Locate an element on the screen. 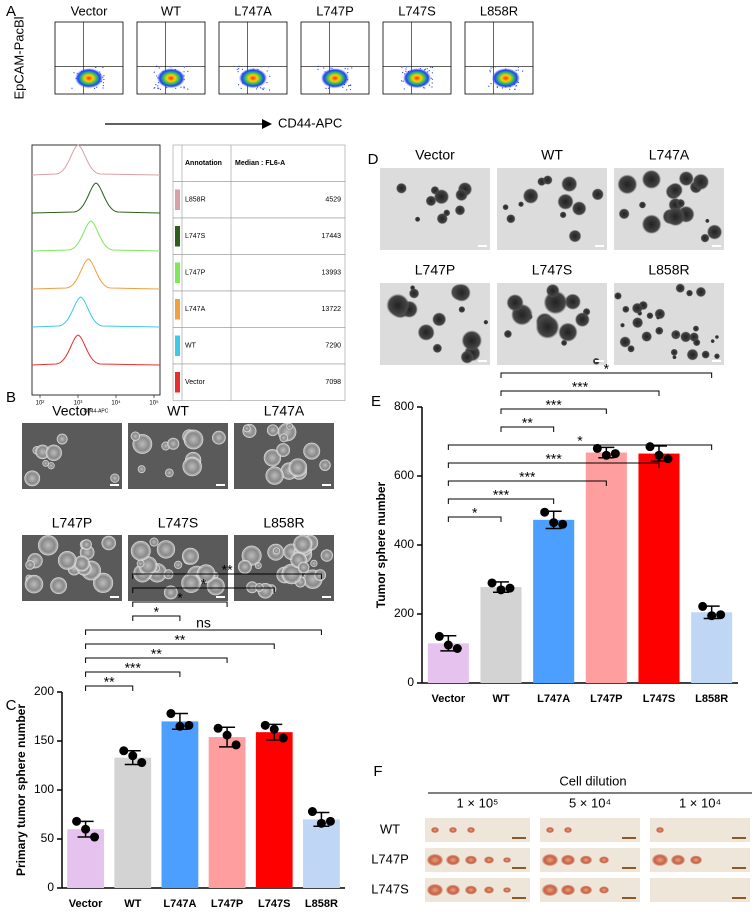 The width and height of the screenshot is (756, 922). table-row is located at coordinates (259, 309).